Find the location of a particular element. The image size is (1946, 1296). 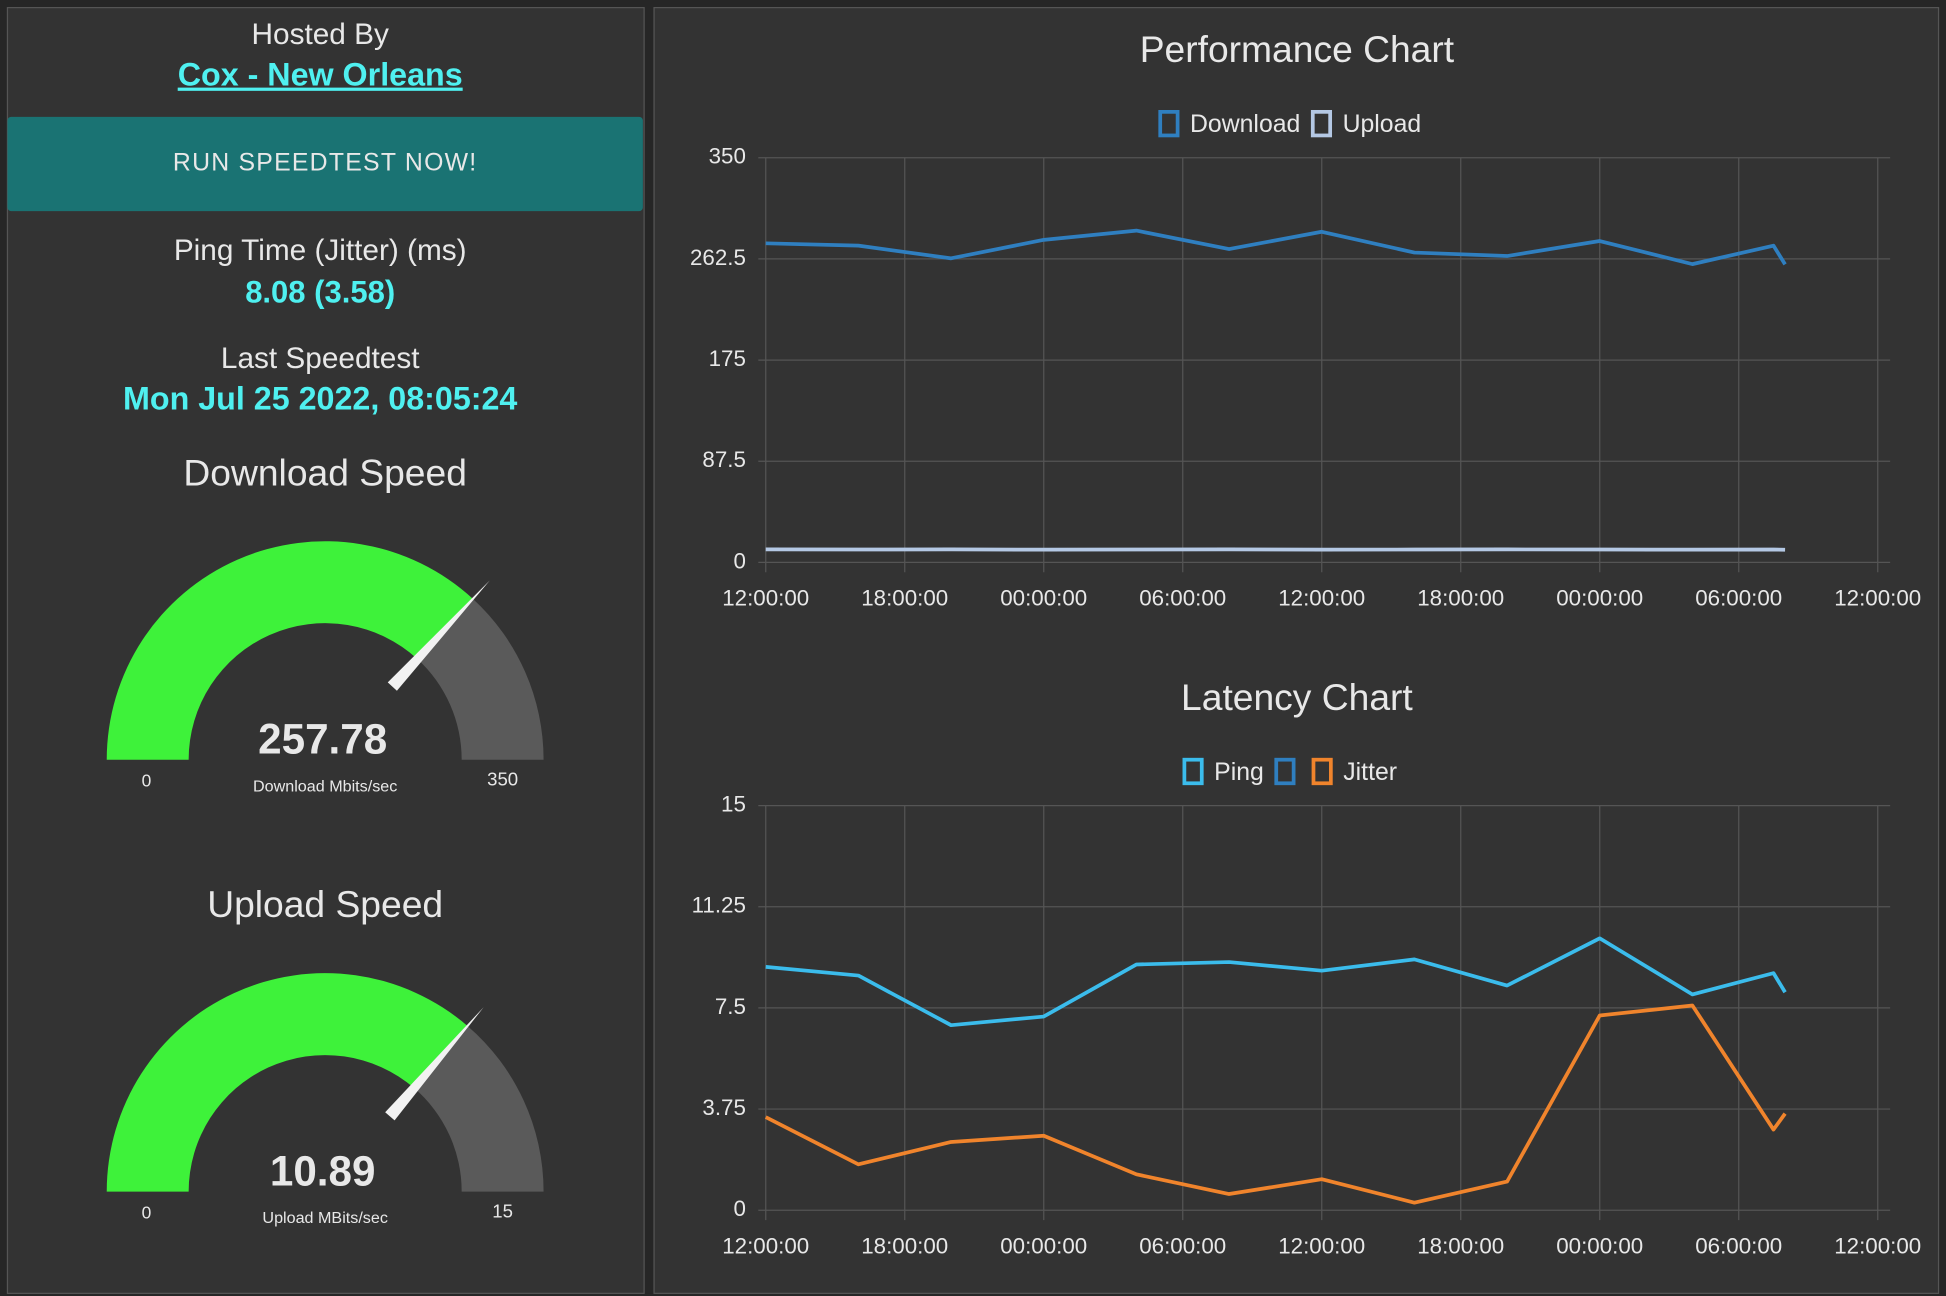

gauge-max: 350 is located at coordinates (502, 779).